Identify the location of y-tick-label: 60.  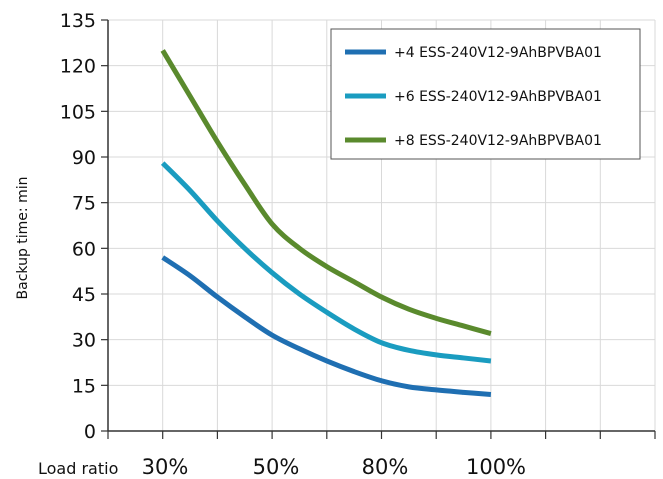
(84, 249).